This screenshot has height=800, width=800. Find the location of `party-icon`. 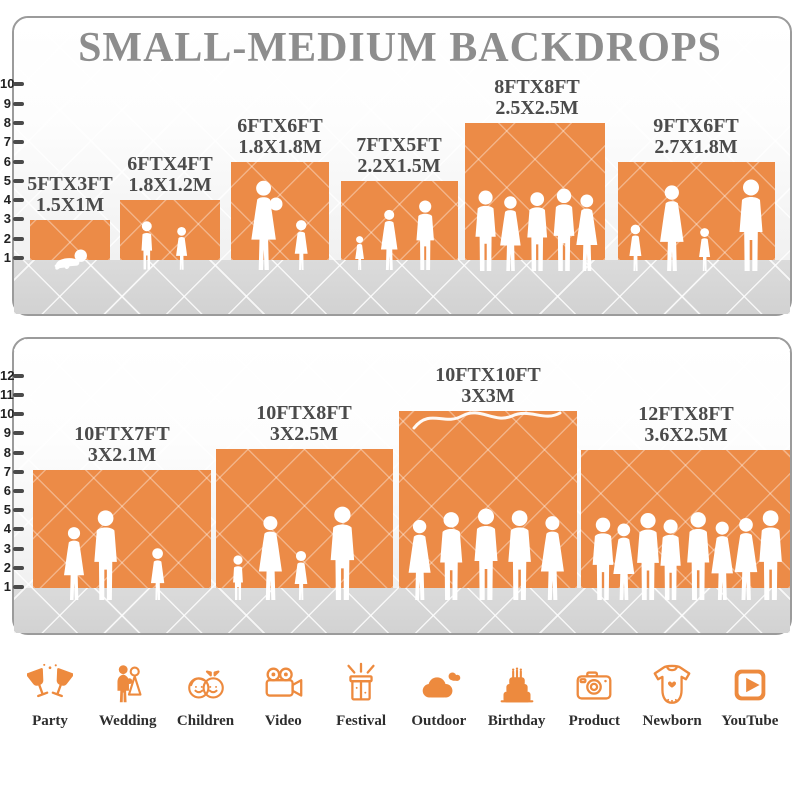

party-icon is located at coordinates (50, 680).